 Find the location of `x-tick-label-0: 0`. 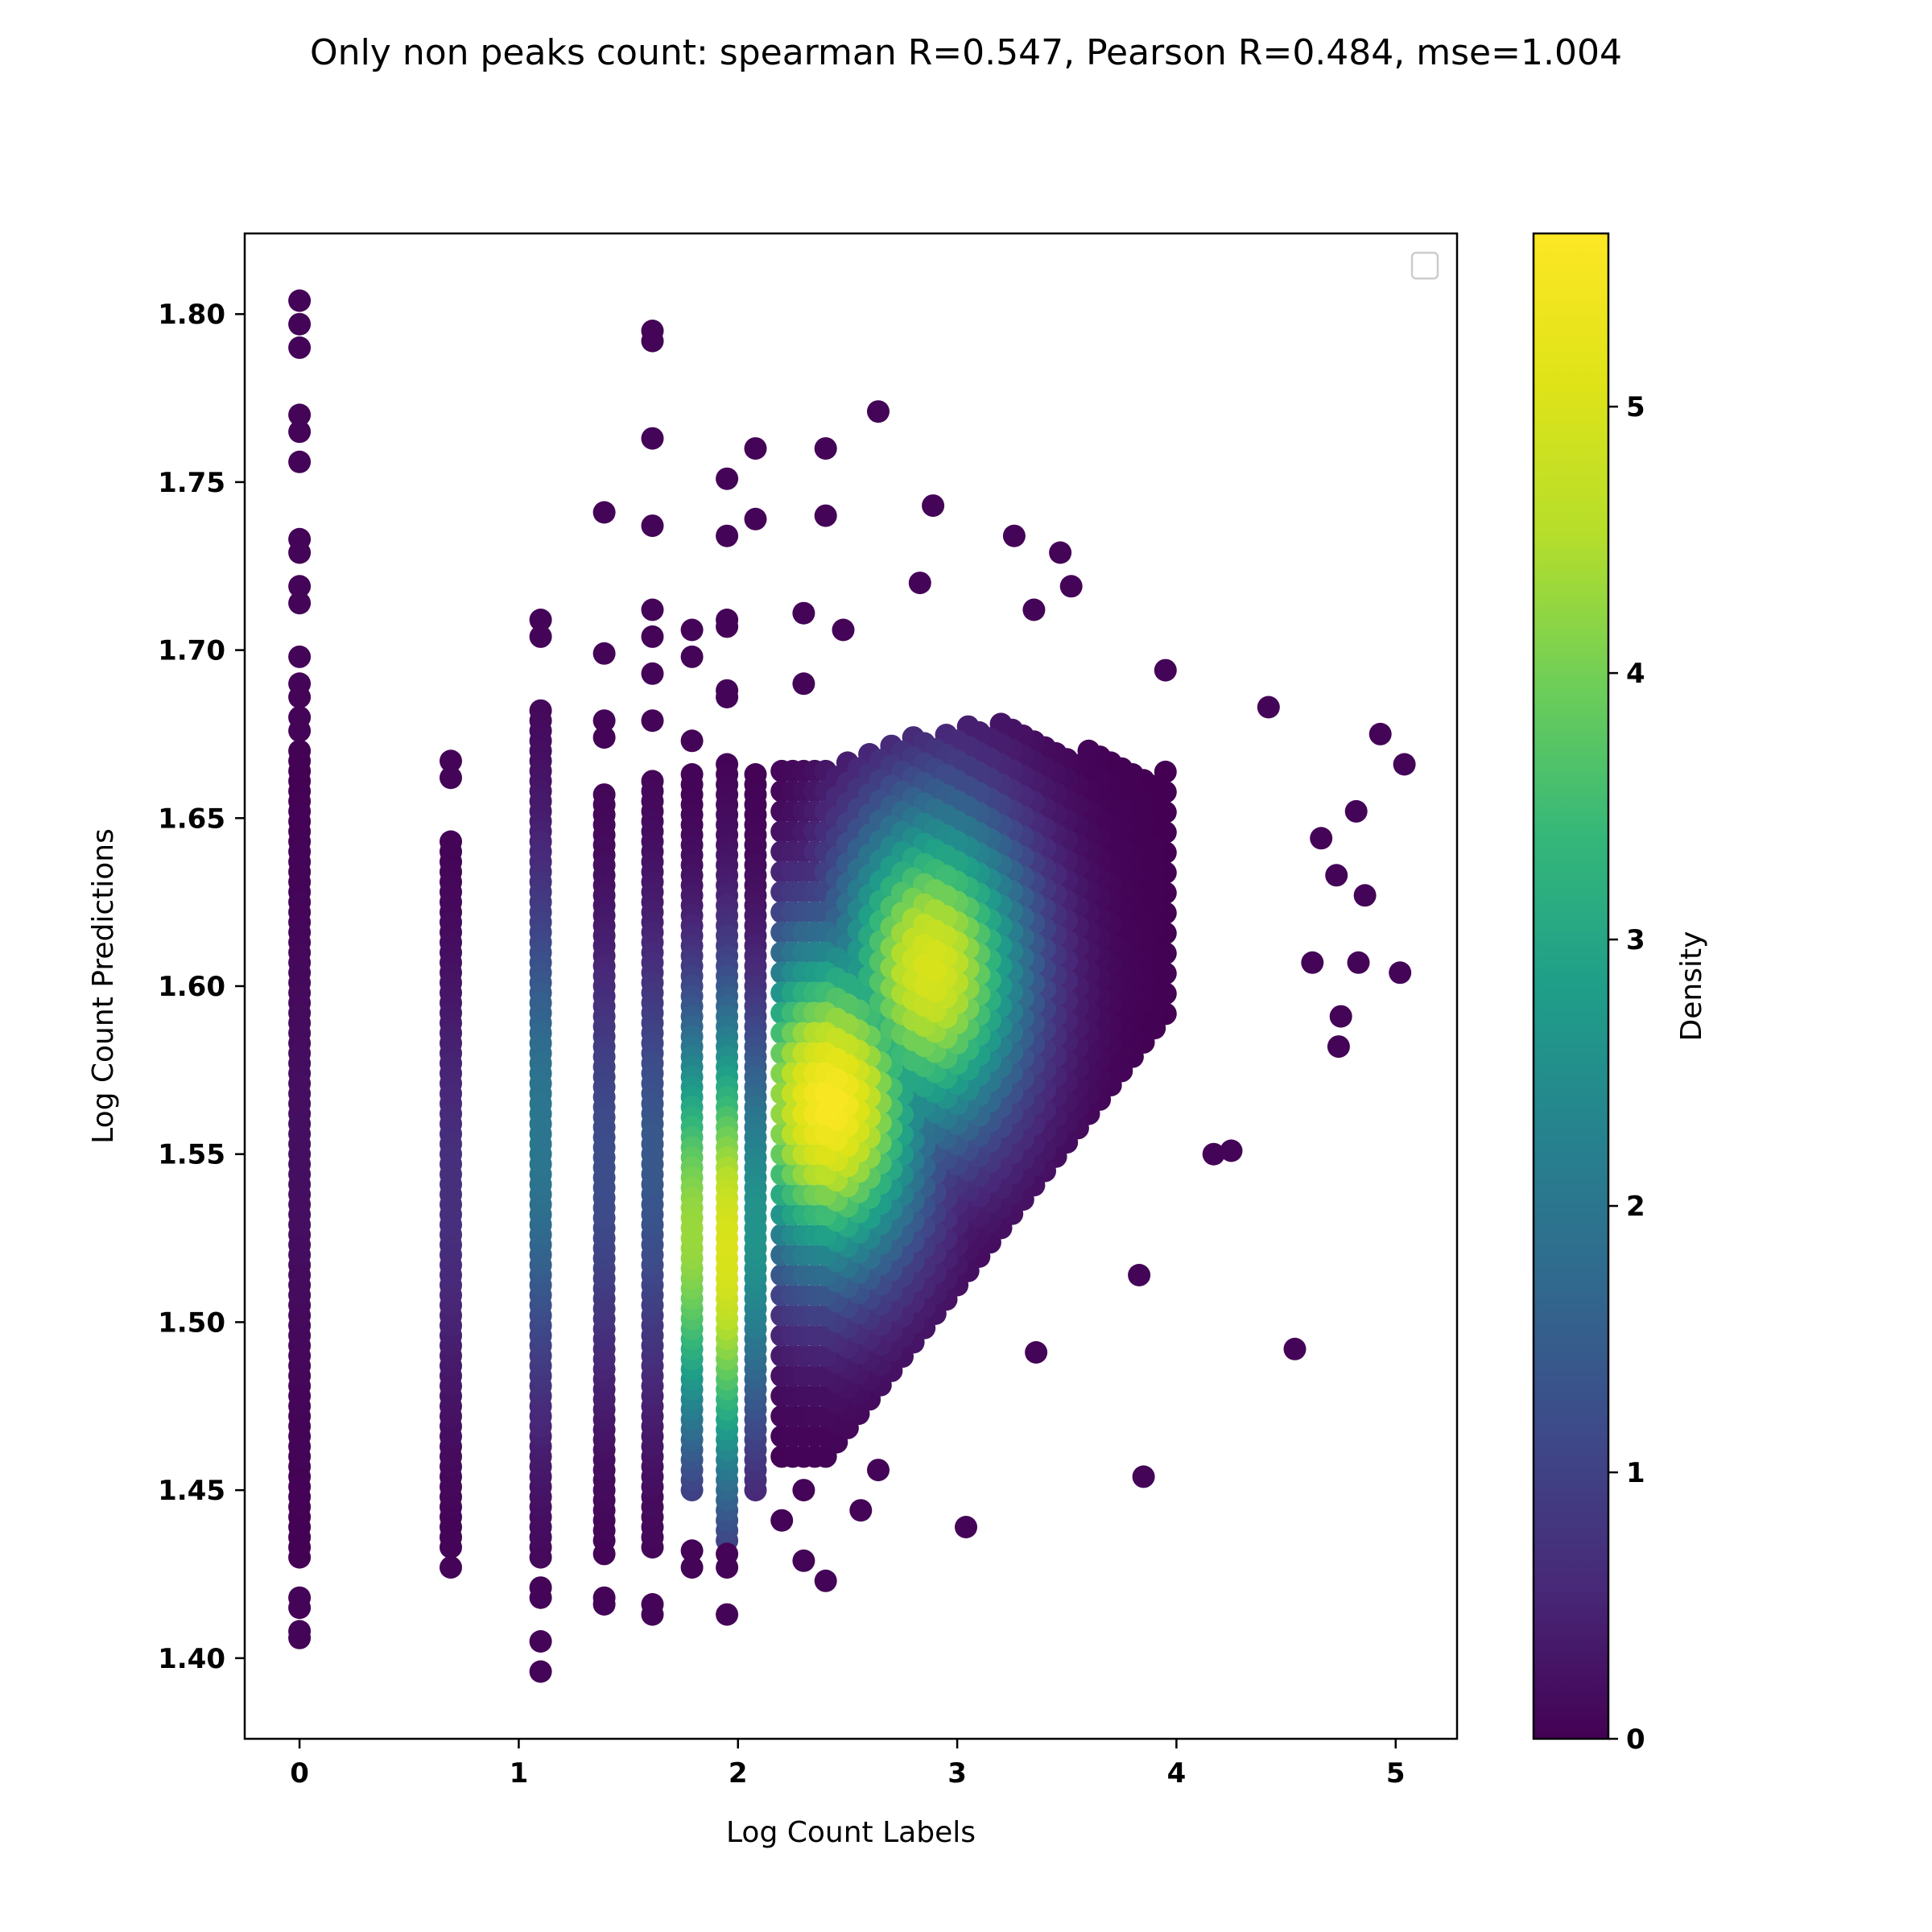

x-tick-label-0: 0 is located at coordinates (299, 1773).